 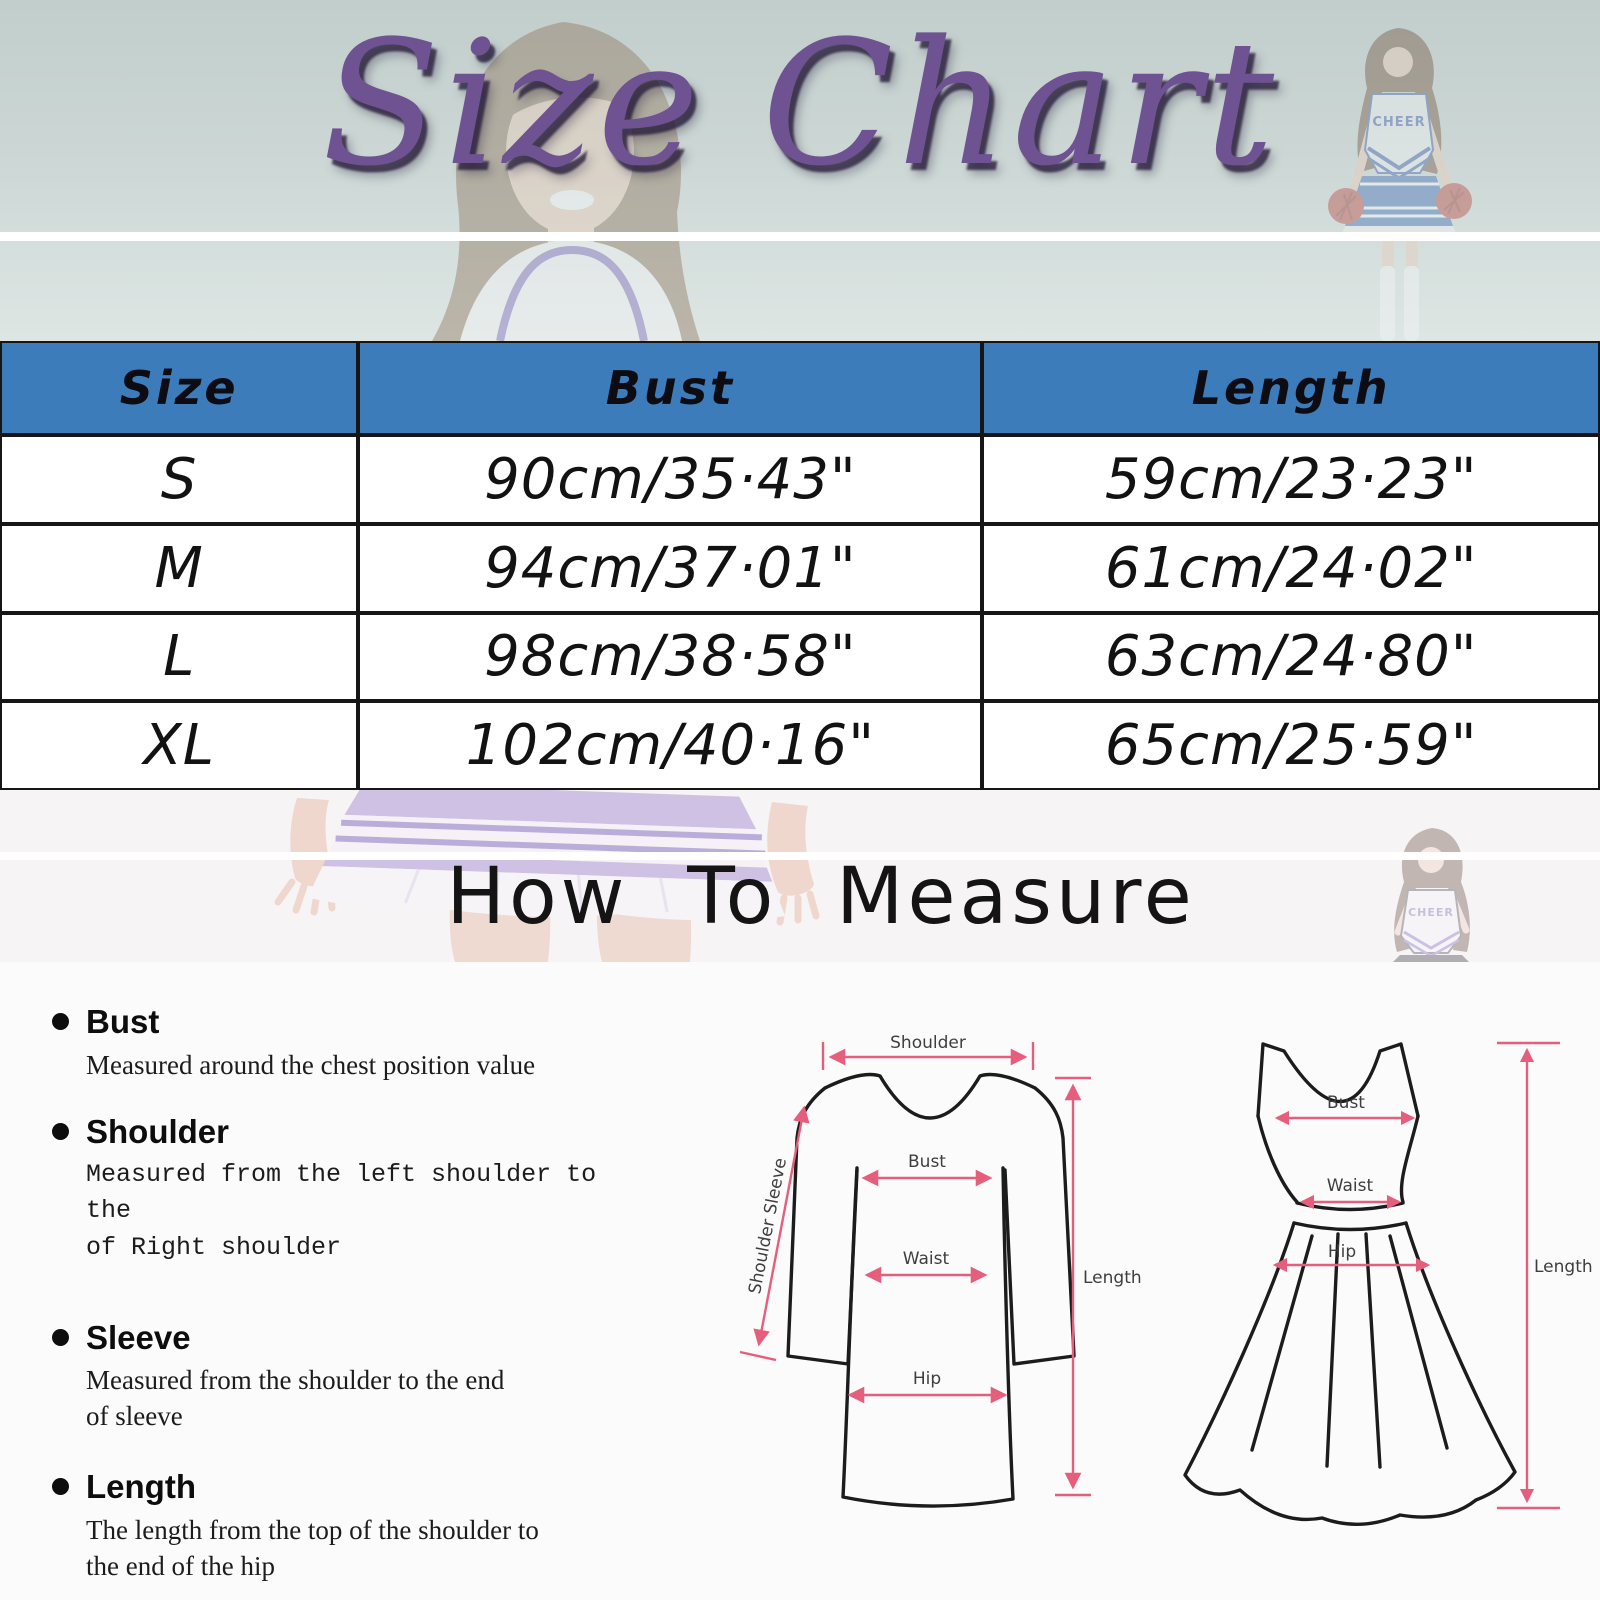 I want to click on section-title: How To Measure, so click(x=821, y=897).